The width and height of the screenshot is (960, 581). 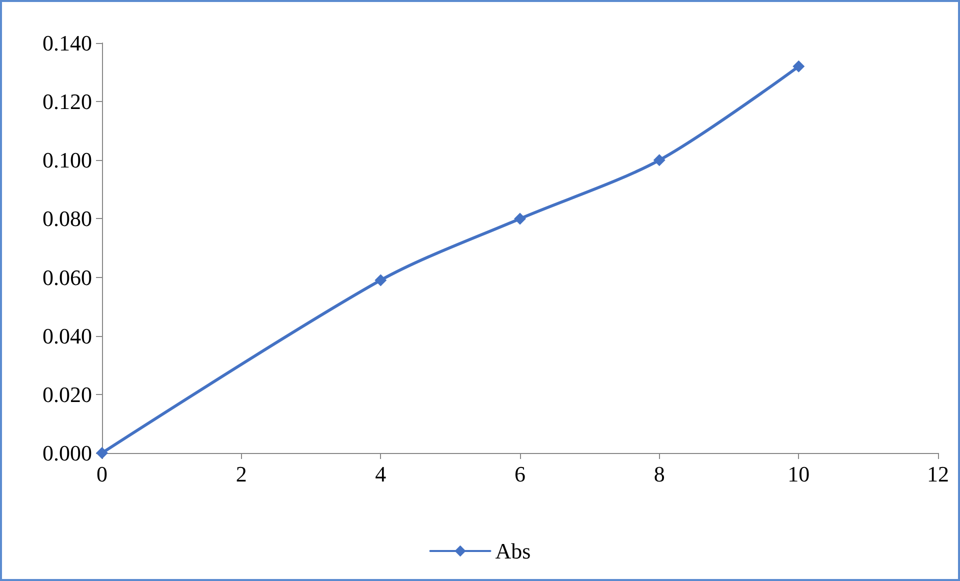 I want to click on x-tick-label: 6, so click(x=520, y=474).